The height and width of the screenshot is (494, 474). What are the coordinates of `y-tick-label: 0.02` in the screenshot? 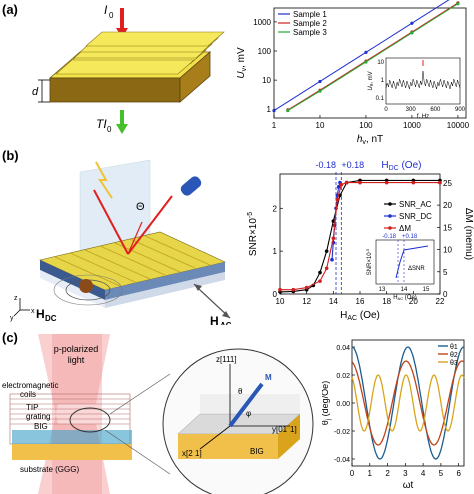 It's located at (343, 376).